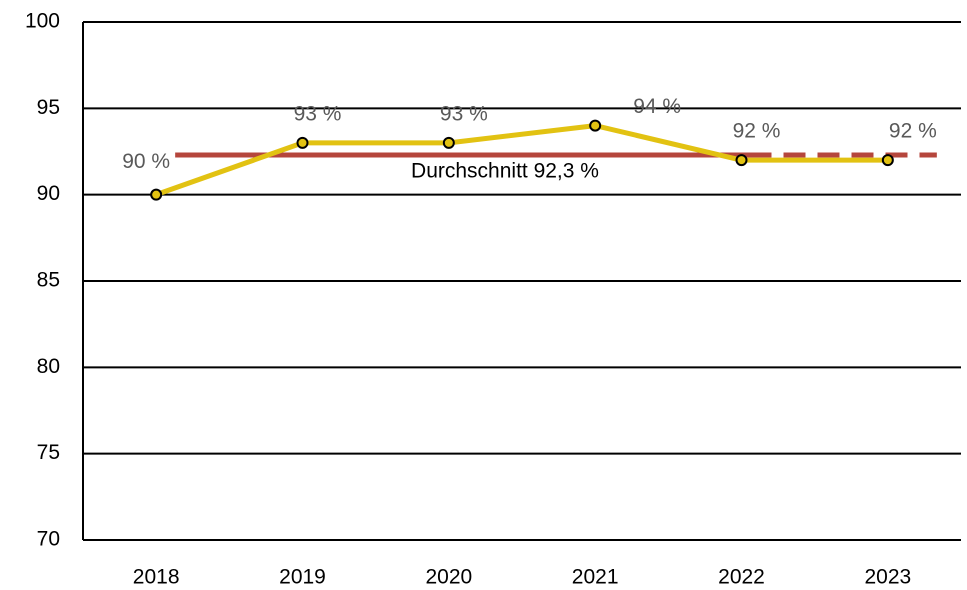 This screenshot has width=967, height=590. What do you see at coordinates (42, 21) in the screenshot?
I see `y-tick-label: 100` at bounding box center [42, 21].